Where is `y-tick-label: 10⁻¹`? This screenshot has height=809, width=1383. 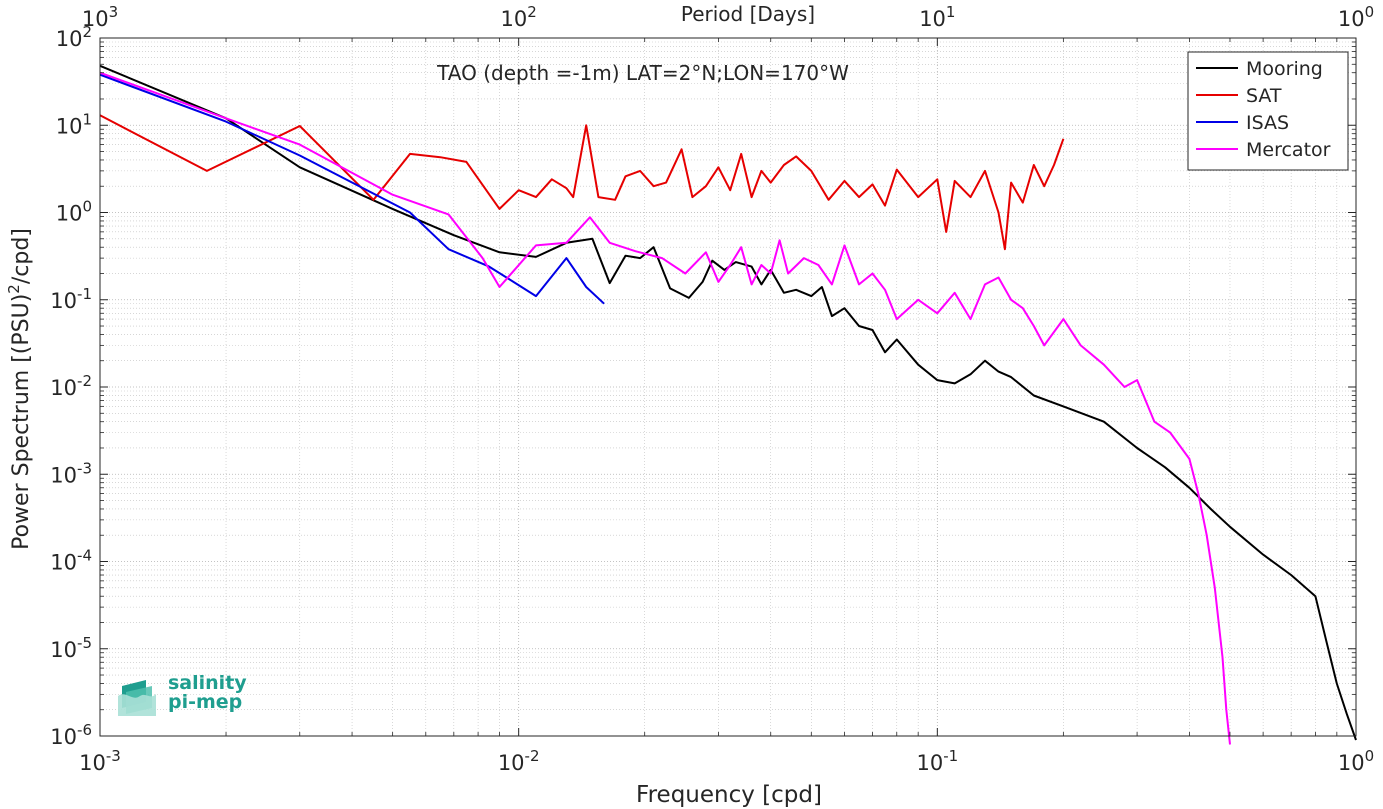
y-tick-label: 10⁻¹ is located at coordinates (71, 299).